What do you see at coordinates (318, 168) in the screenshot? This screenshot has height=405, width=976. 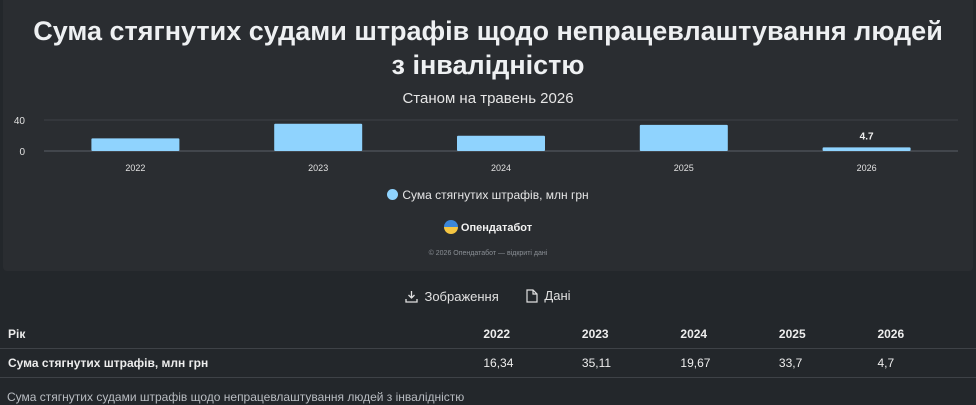 I see `x-tick-label: 2023` at bounding box center [318, 168].